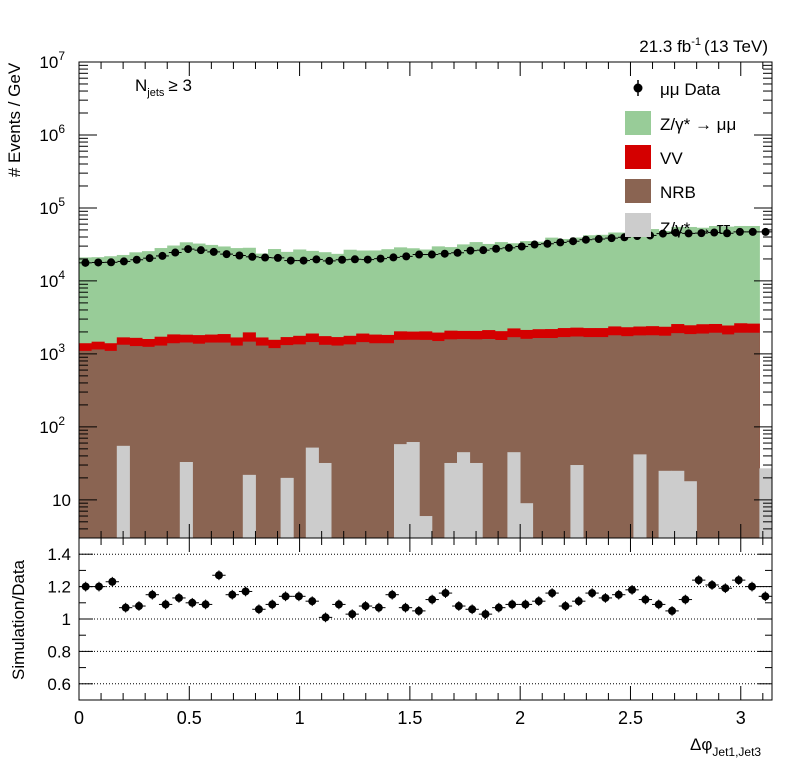 The image size is (796, 772). What do you see at coordinates (61, 348) in the screenshot?
I see `y-tick-label-exp: 3` at bounding box center [61, 348].